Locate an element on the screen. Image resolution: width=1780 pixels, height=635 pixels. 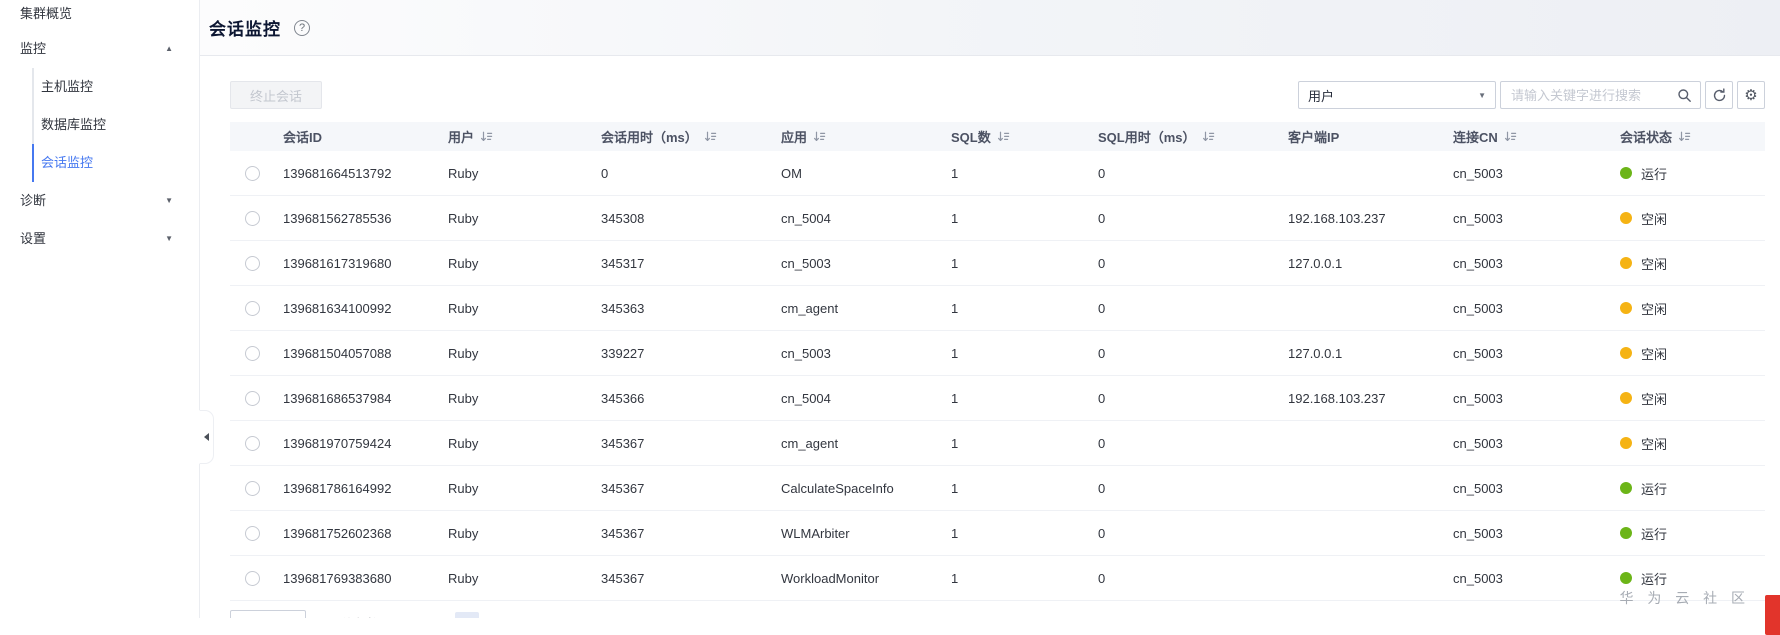
sidebar-item-session-monitoring: 会话监控 is located at coordinates (115, 163).